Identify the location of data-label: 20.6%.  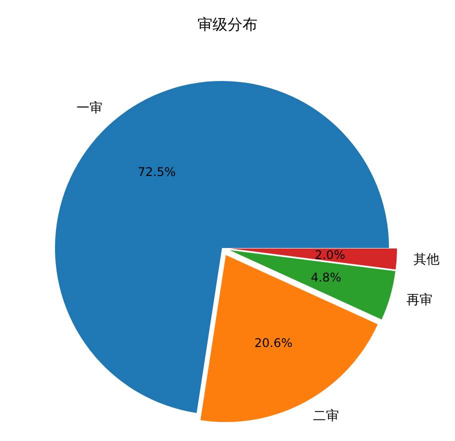
(273, 343).